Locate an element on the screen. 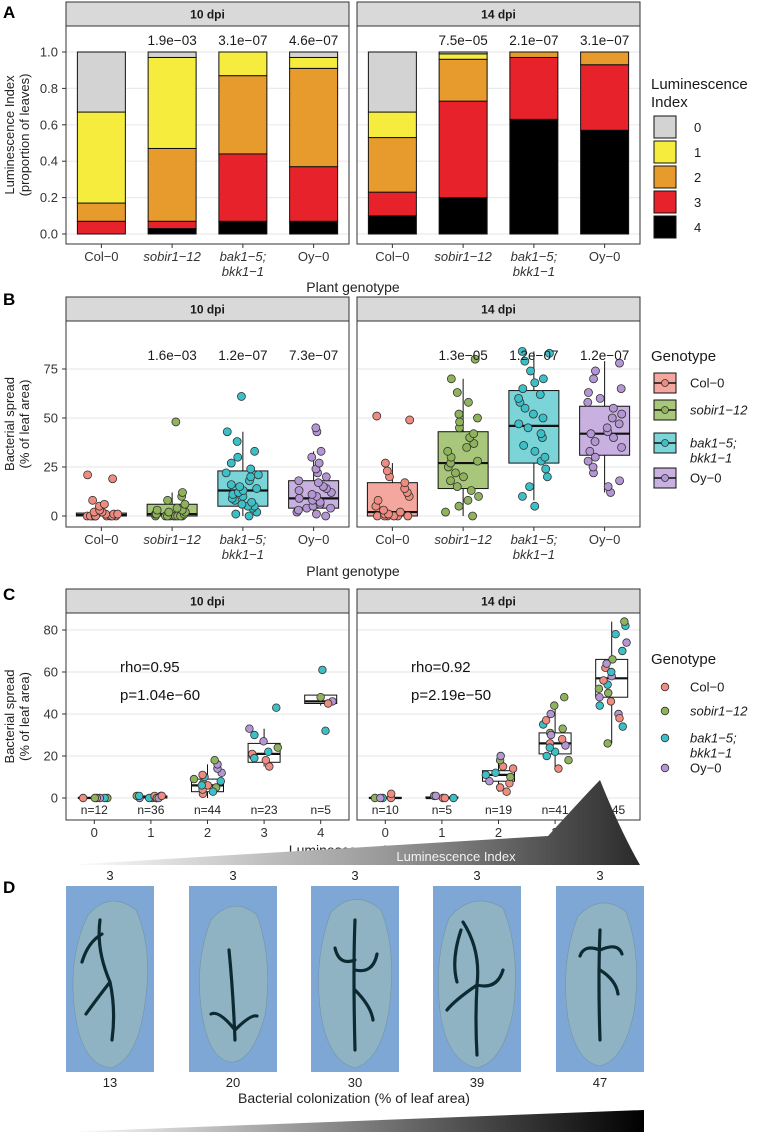  x-tick-label: sobir1−12 is located at coordinates (463, 539).